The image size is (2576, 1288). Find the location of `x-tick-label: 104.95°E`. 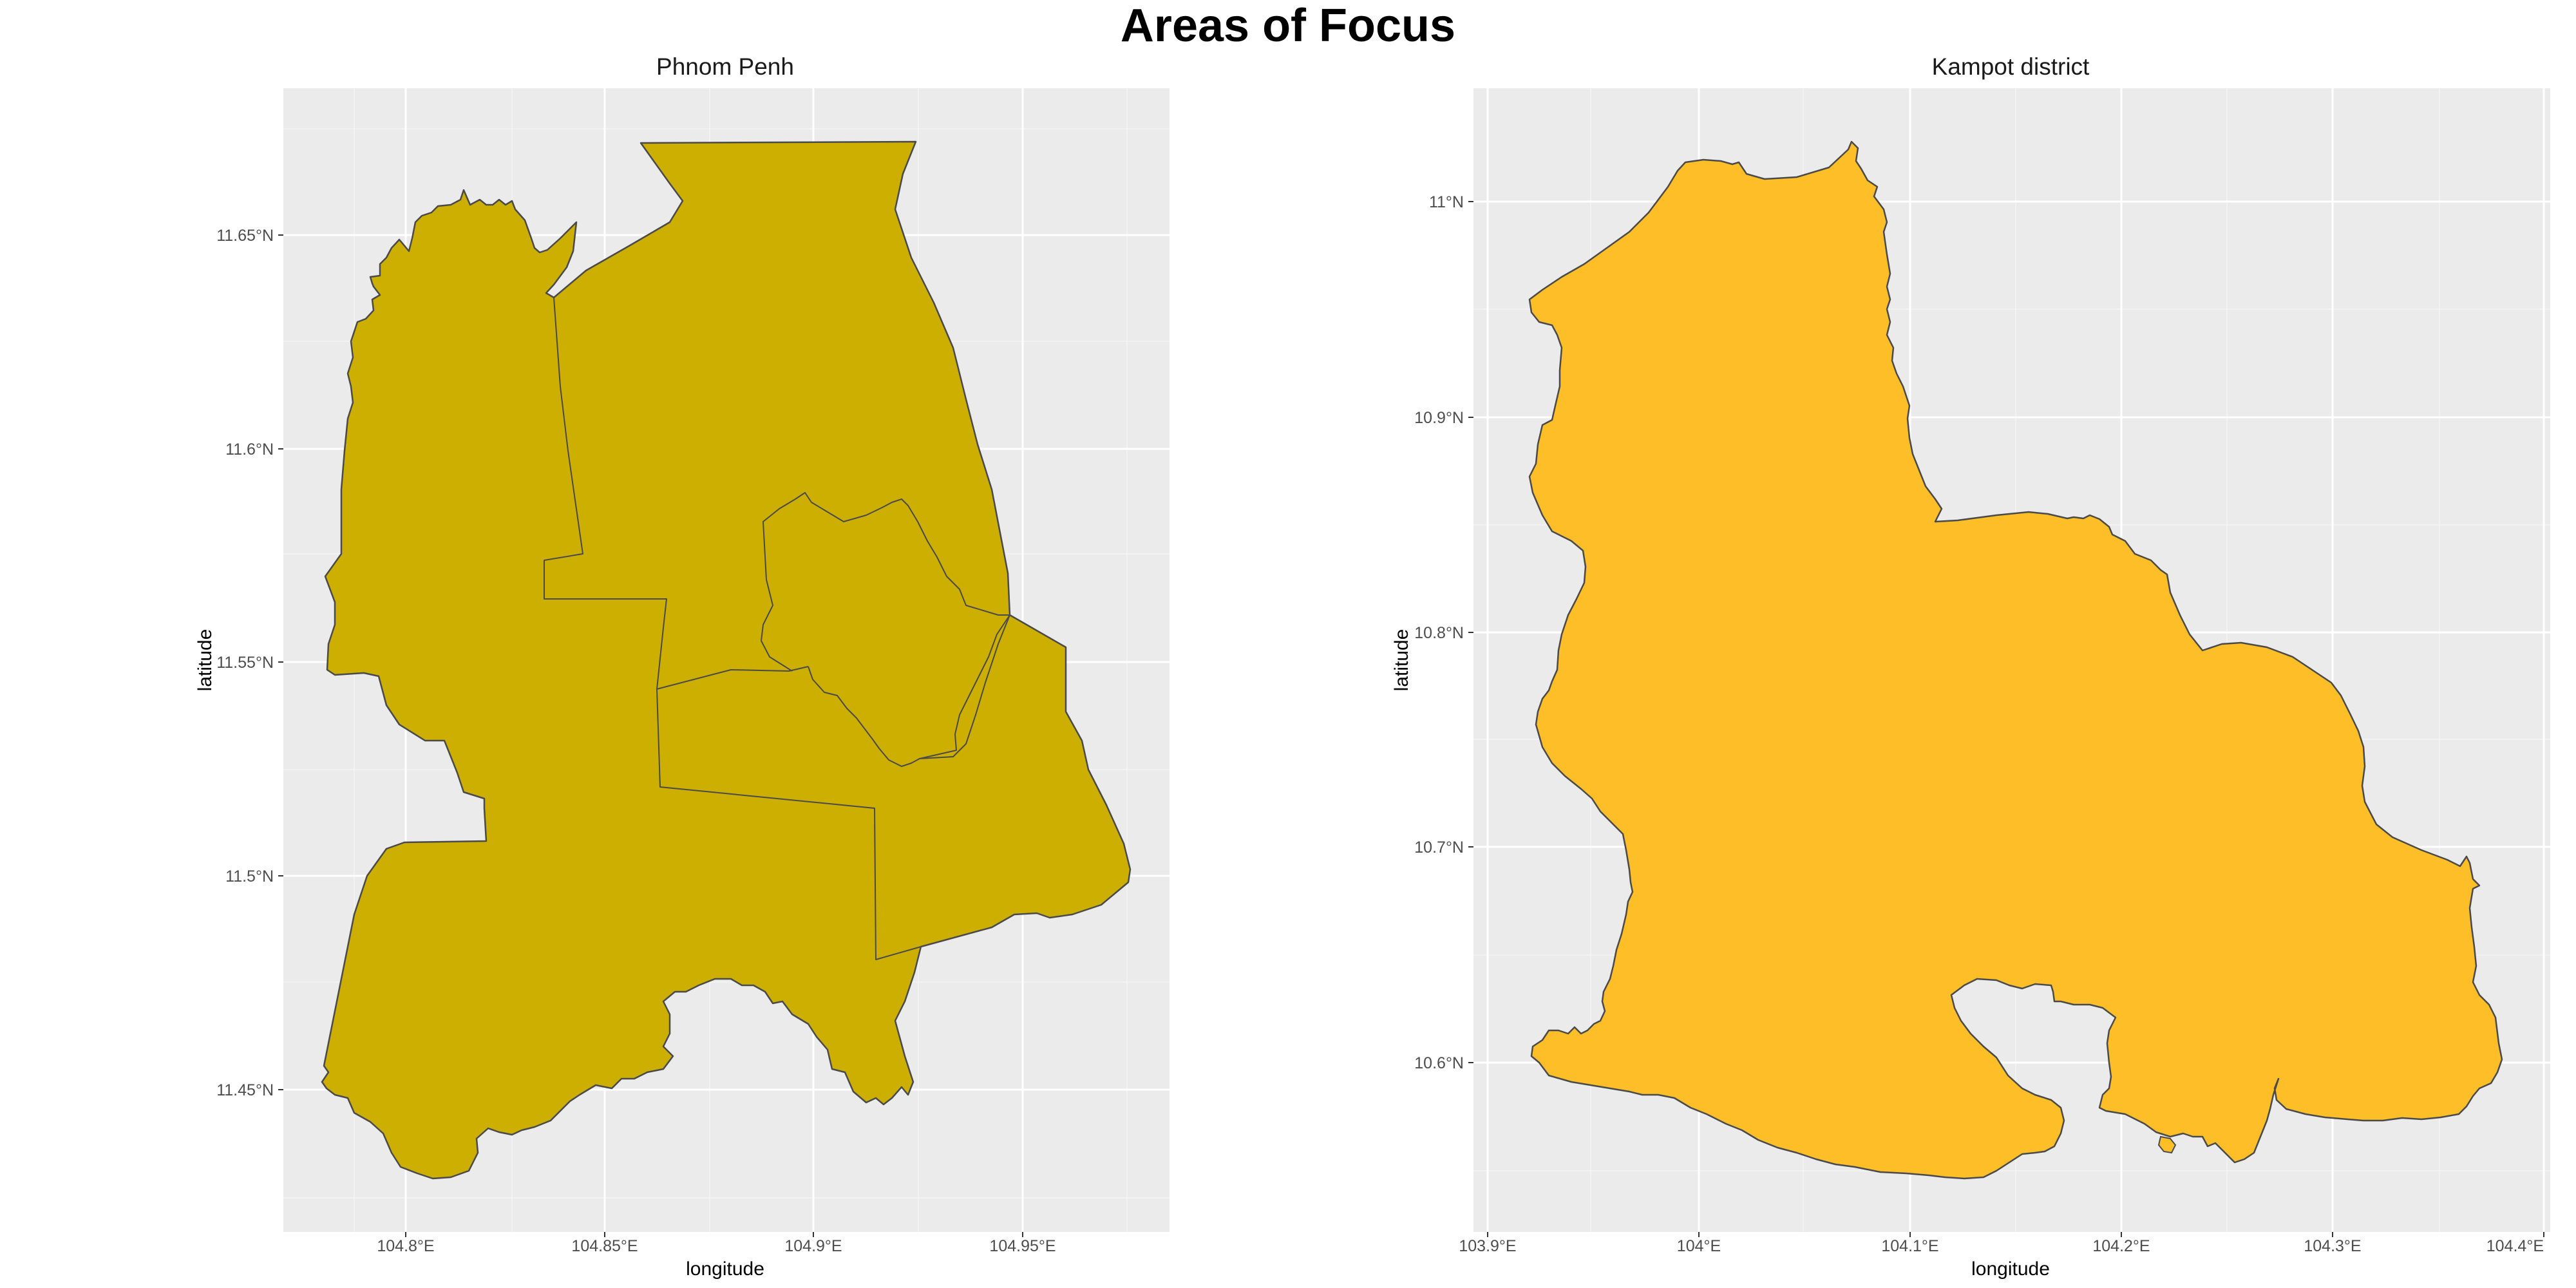

x-tick-label: 104.95°E is located at coordinates (1022, 1246).